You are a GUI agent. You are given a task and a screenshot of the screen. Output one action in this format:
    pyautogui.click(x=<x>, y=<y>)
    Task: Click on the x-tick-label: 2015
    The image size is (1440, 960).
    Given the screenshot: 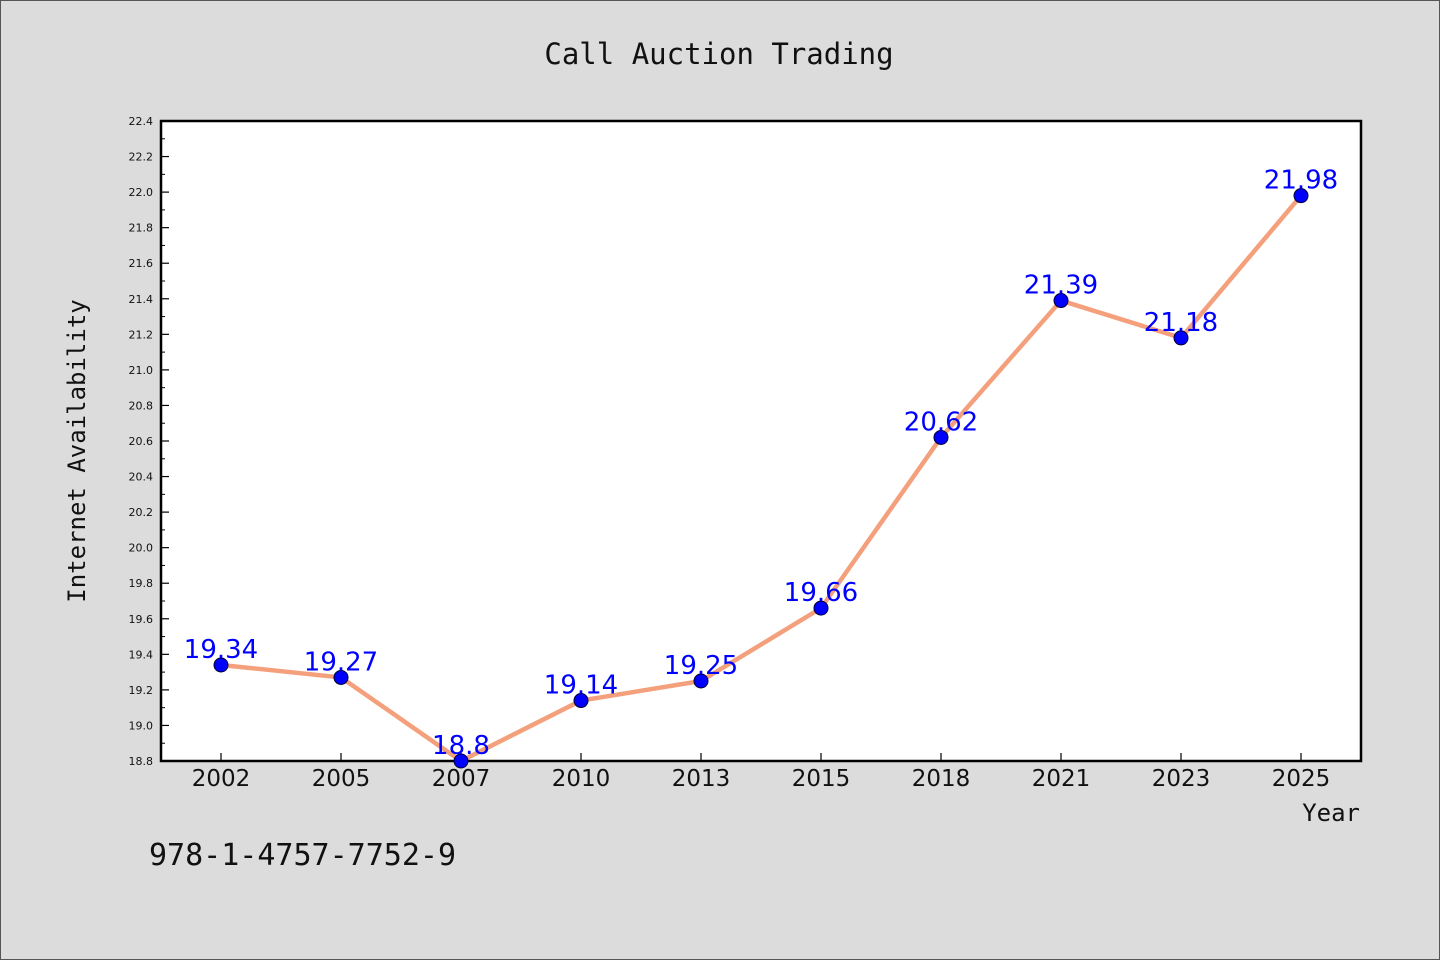 What is the action you would take?
    pyautogui.click(x=821, y=779)
    